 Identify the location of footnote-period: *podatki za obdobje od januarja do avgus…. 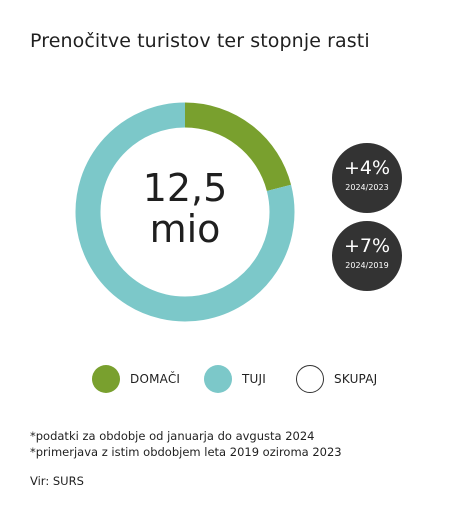
(172, 436).